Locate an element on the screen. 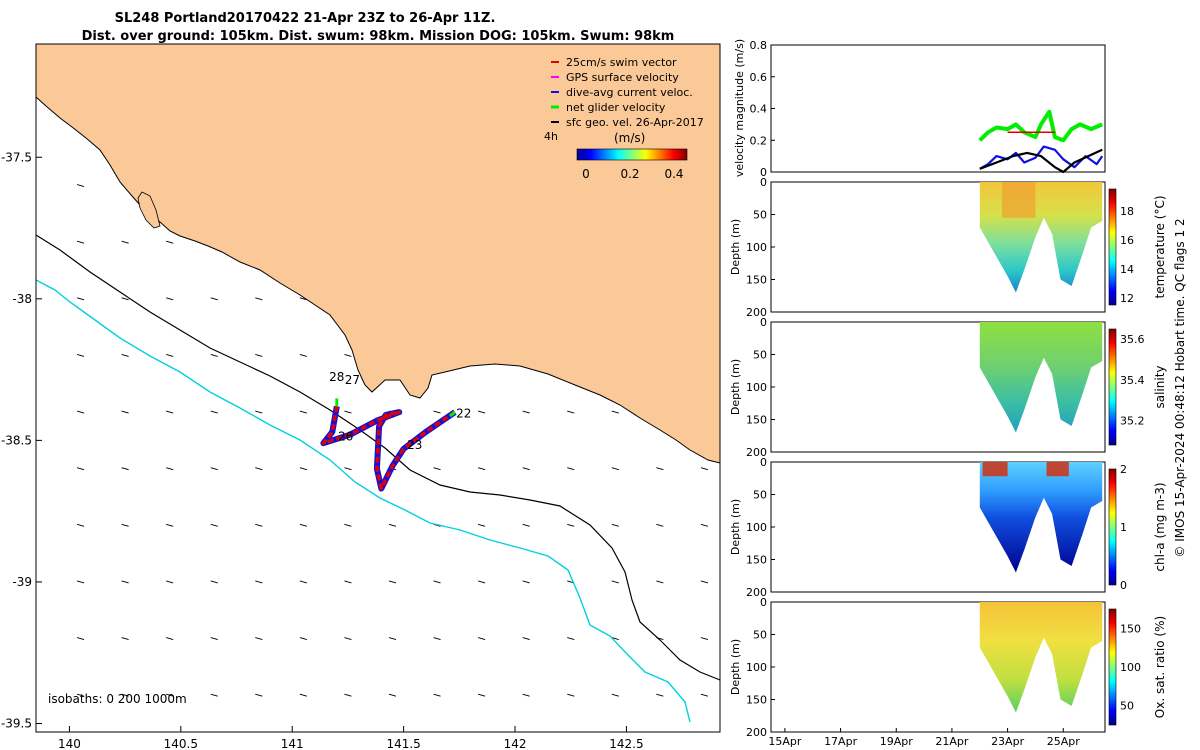 The height and width of the screenshot is (750, 1200). glider-track is located at coordinates (388, 445).